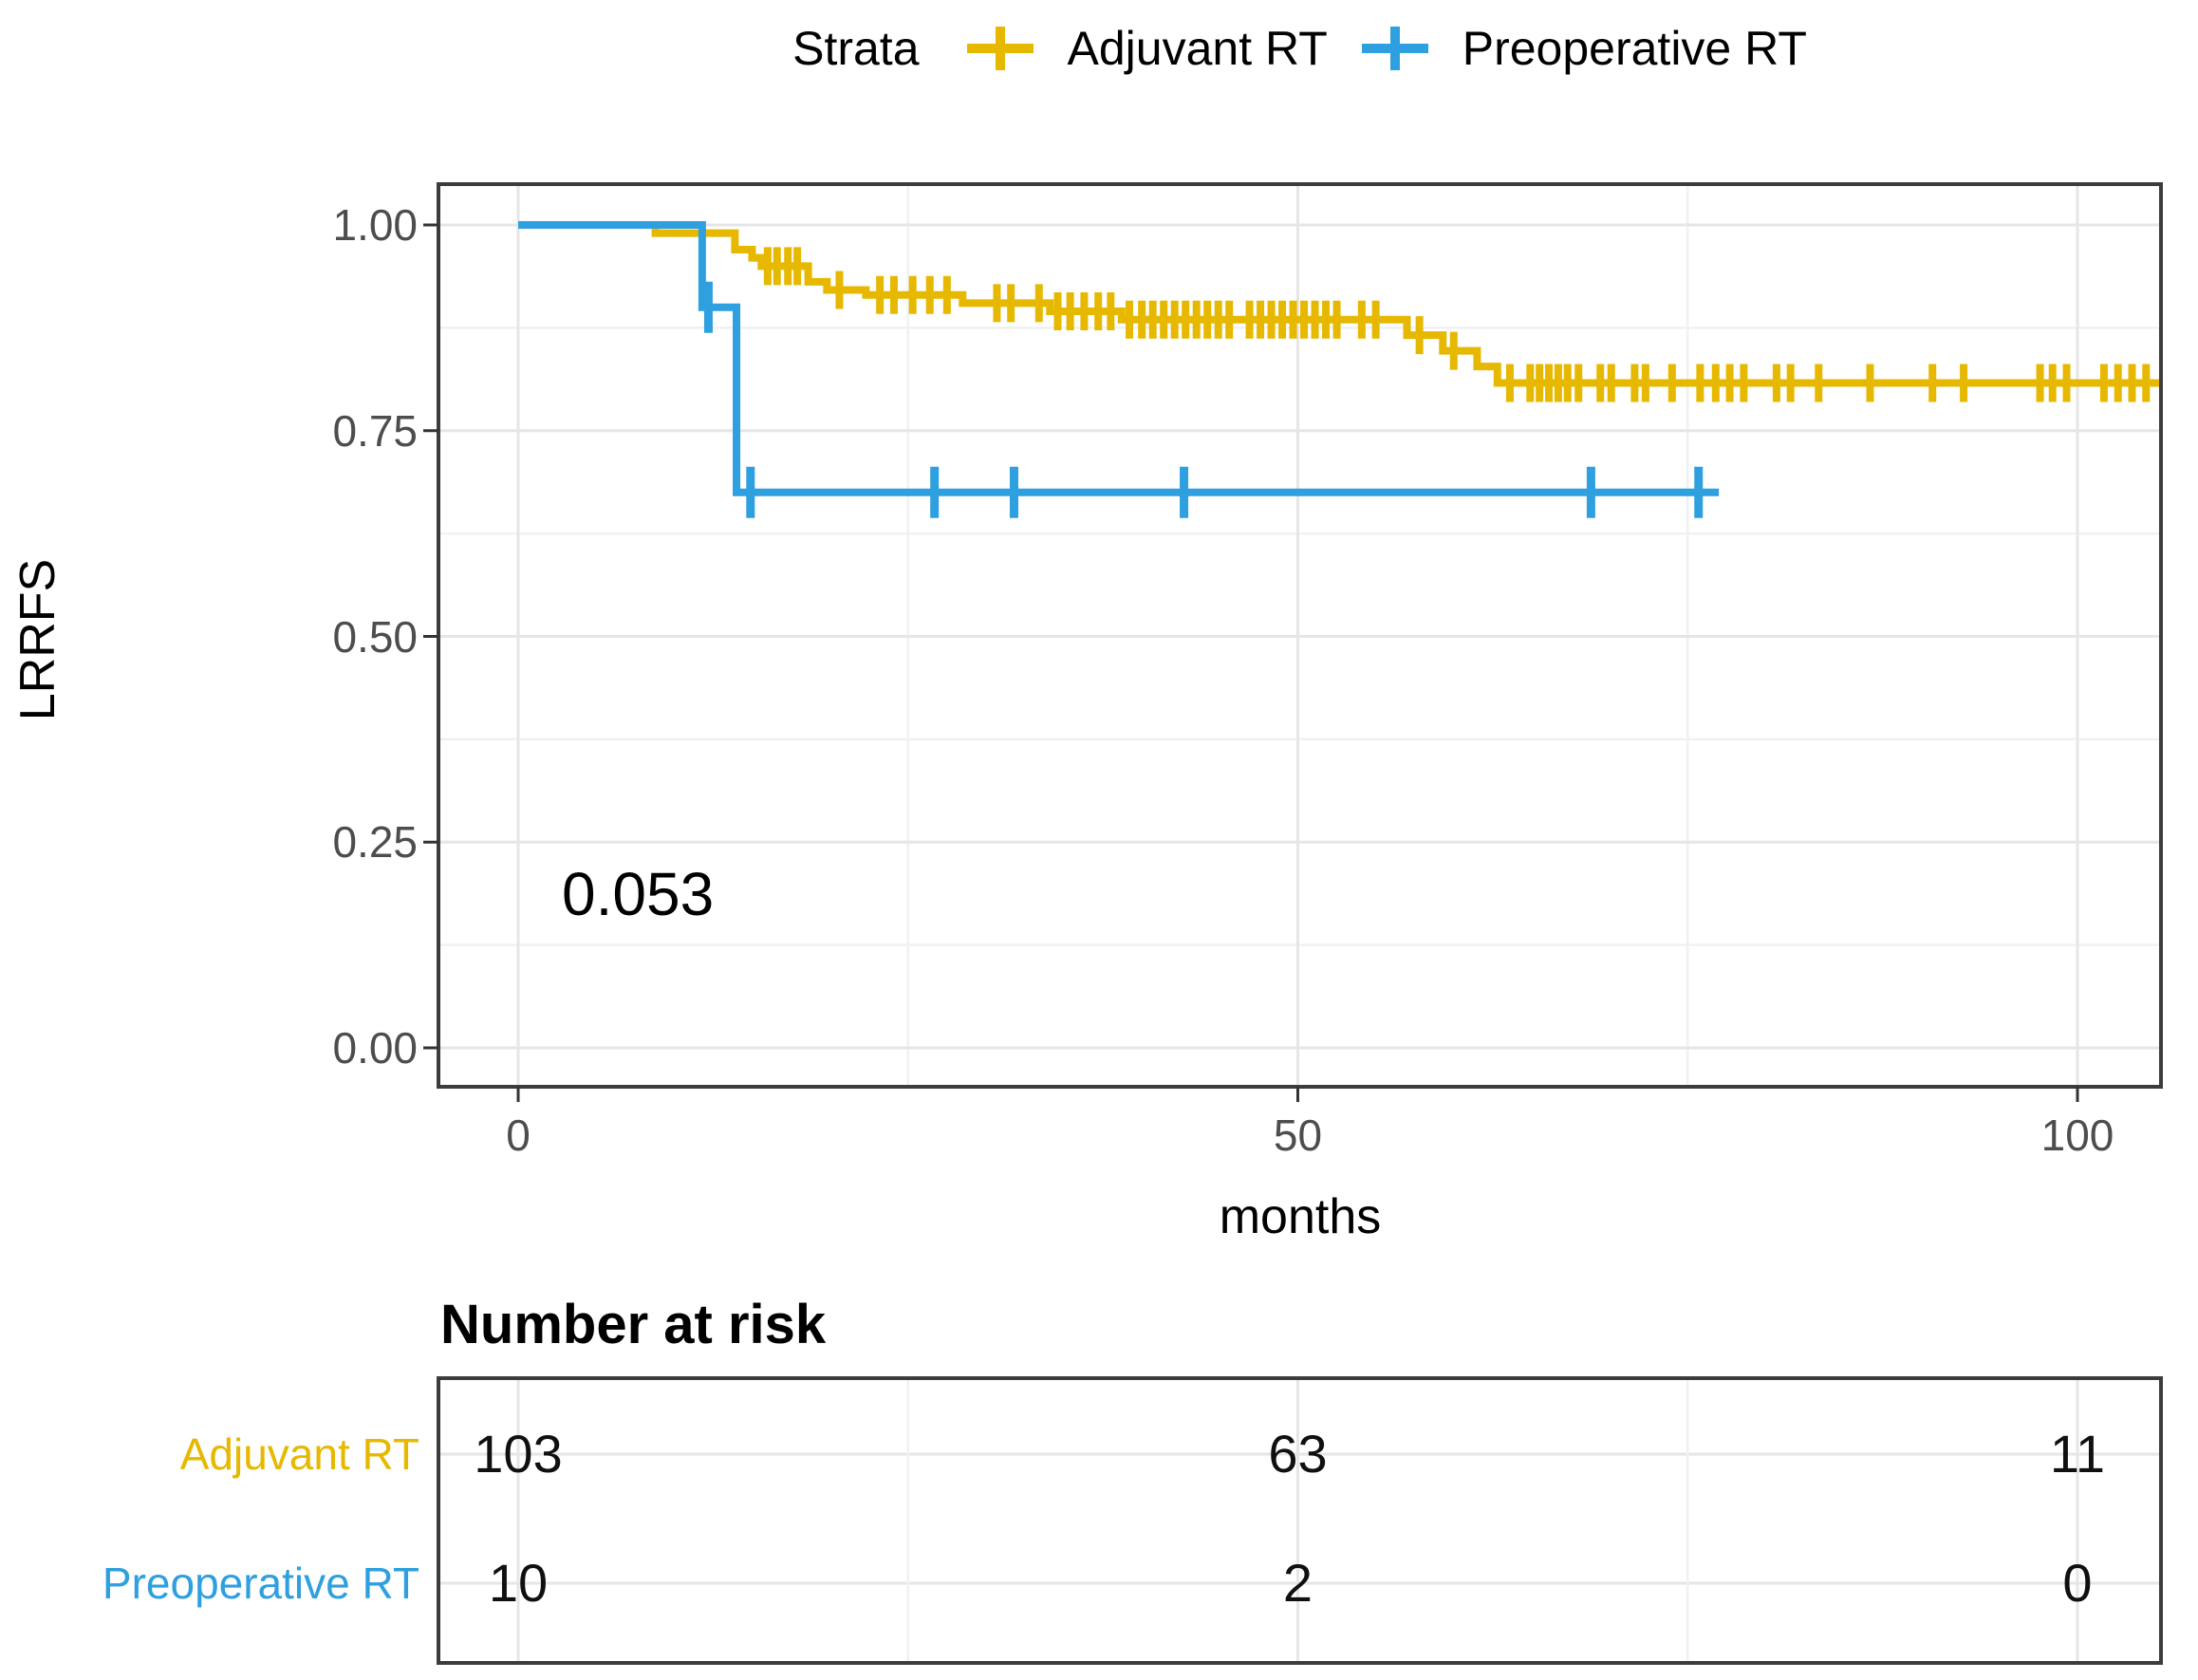  What do you see at coordinates (1298, 1135) in the screenshot?
I see `x-tick-label: 50` at bounding box center [1298, 1135].